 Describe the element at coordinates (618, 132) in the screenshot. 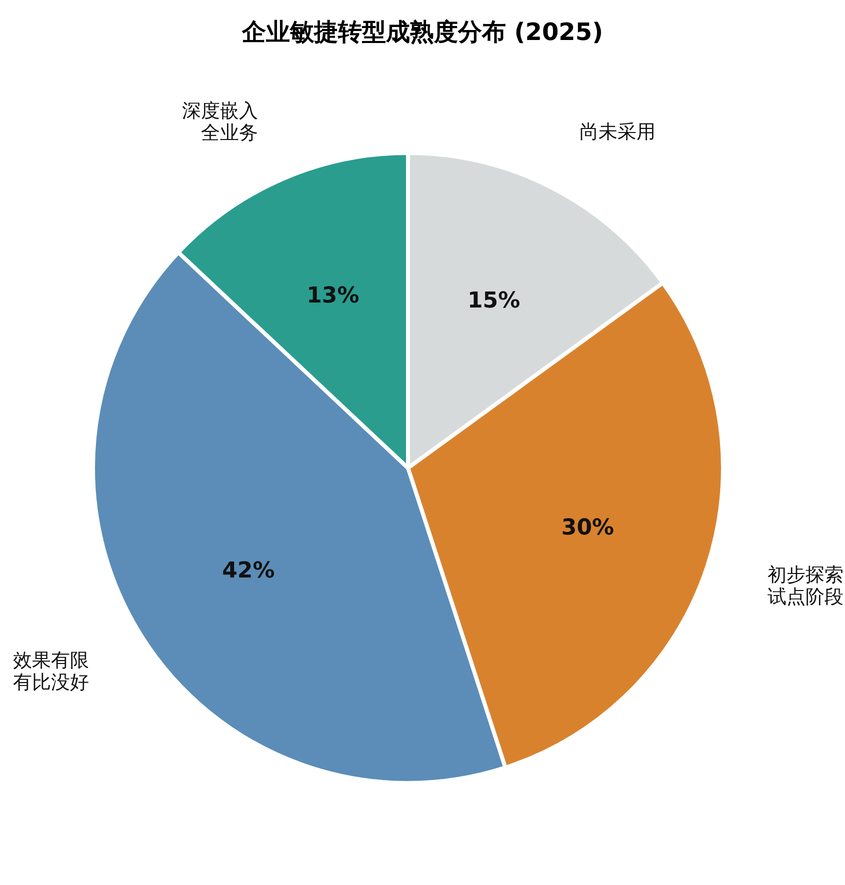

I see `slice-label: 尚未采用` at that location.